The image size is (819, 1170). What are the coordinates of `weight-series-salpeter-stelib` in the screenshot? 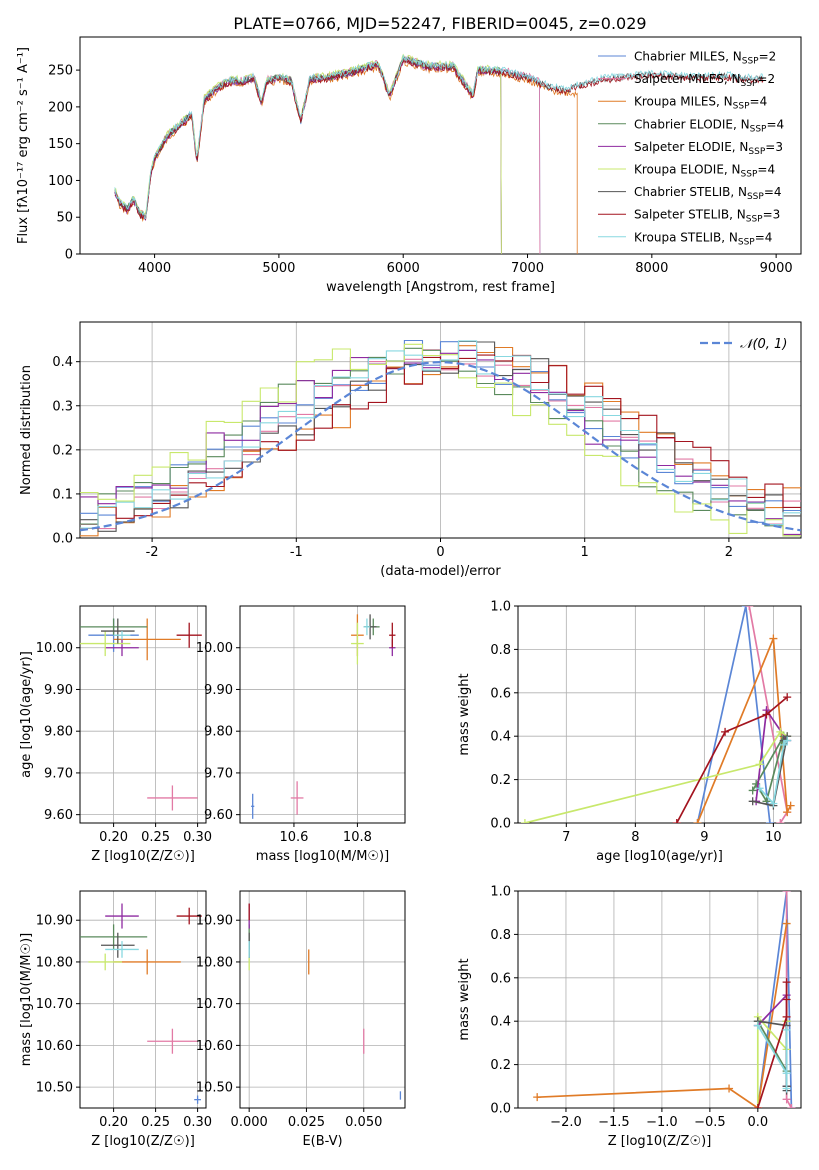 It's located at (772, 1043).